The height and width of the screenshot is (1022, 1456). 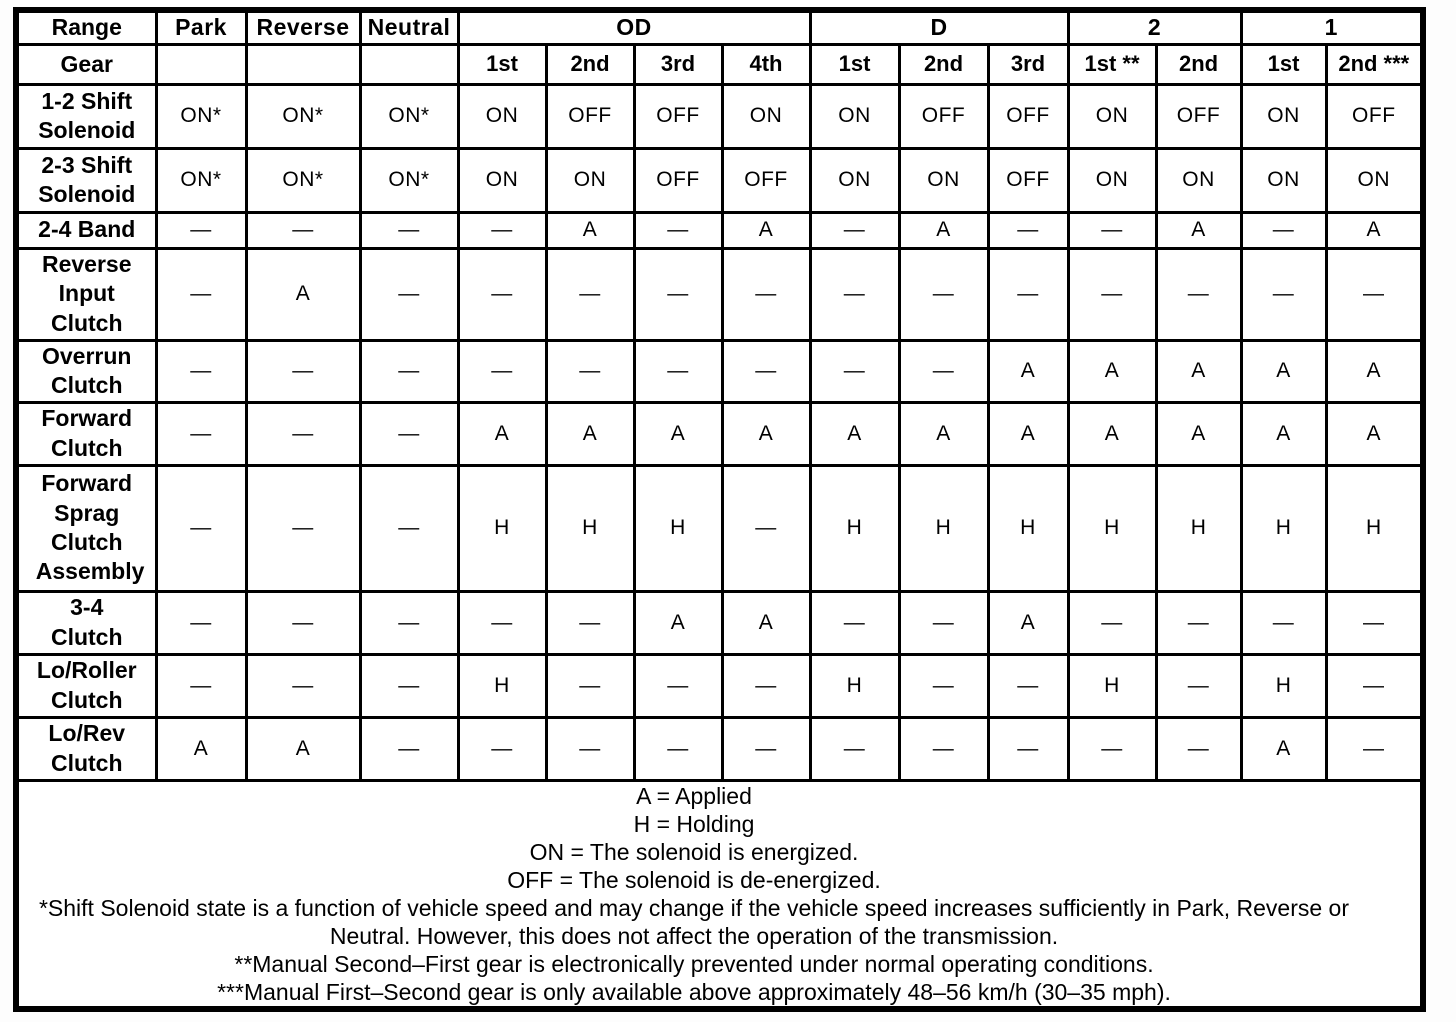 What do you see at coordinates (1374, 64) in the screenshot?
I see `gear-header-1-2nd: 2nd ***` at bounding box center [1374, 64].